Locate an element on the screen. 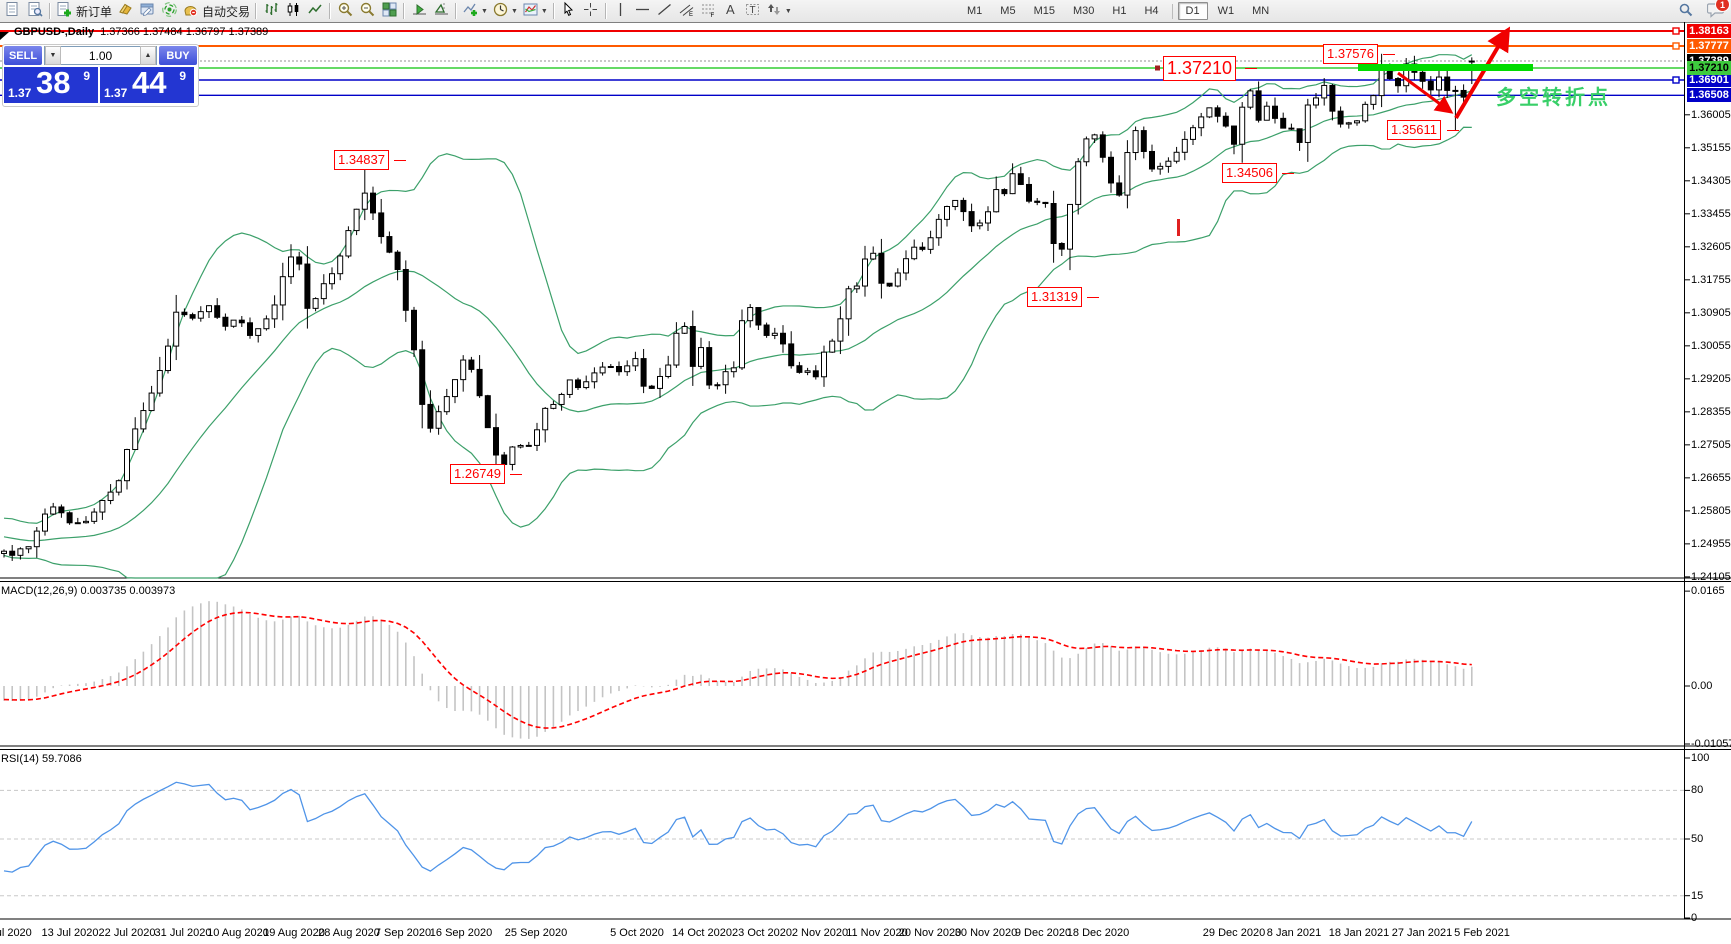  bar-chart-button is located at coordinates (271, 11).